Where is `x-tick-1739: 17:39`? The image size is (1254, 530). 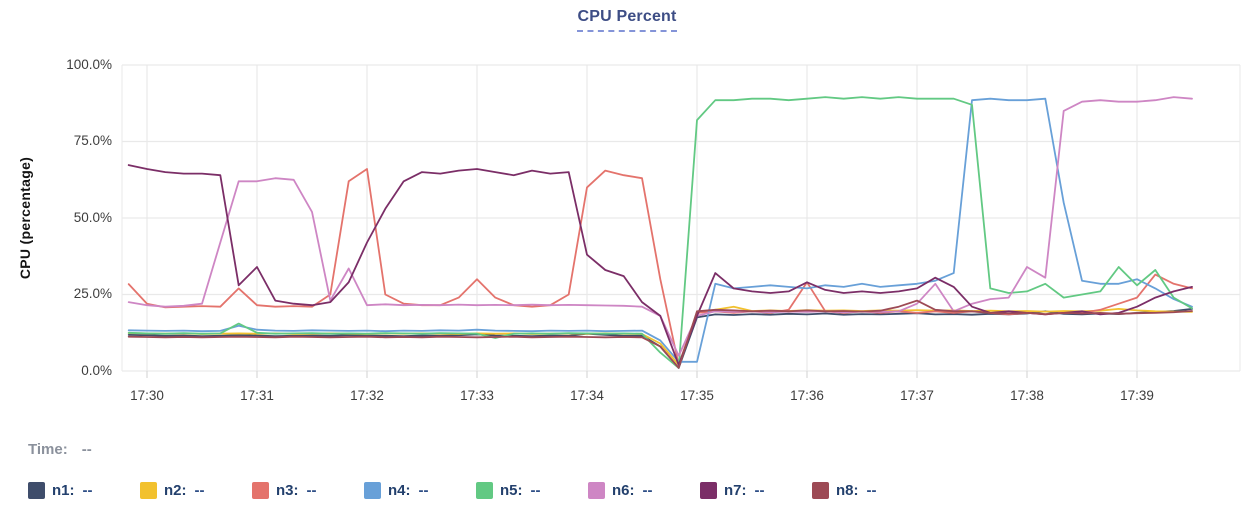
x-tick-1739: 17:39 is located at coordinates (1137, 395).